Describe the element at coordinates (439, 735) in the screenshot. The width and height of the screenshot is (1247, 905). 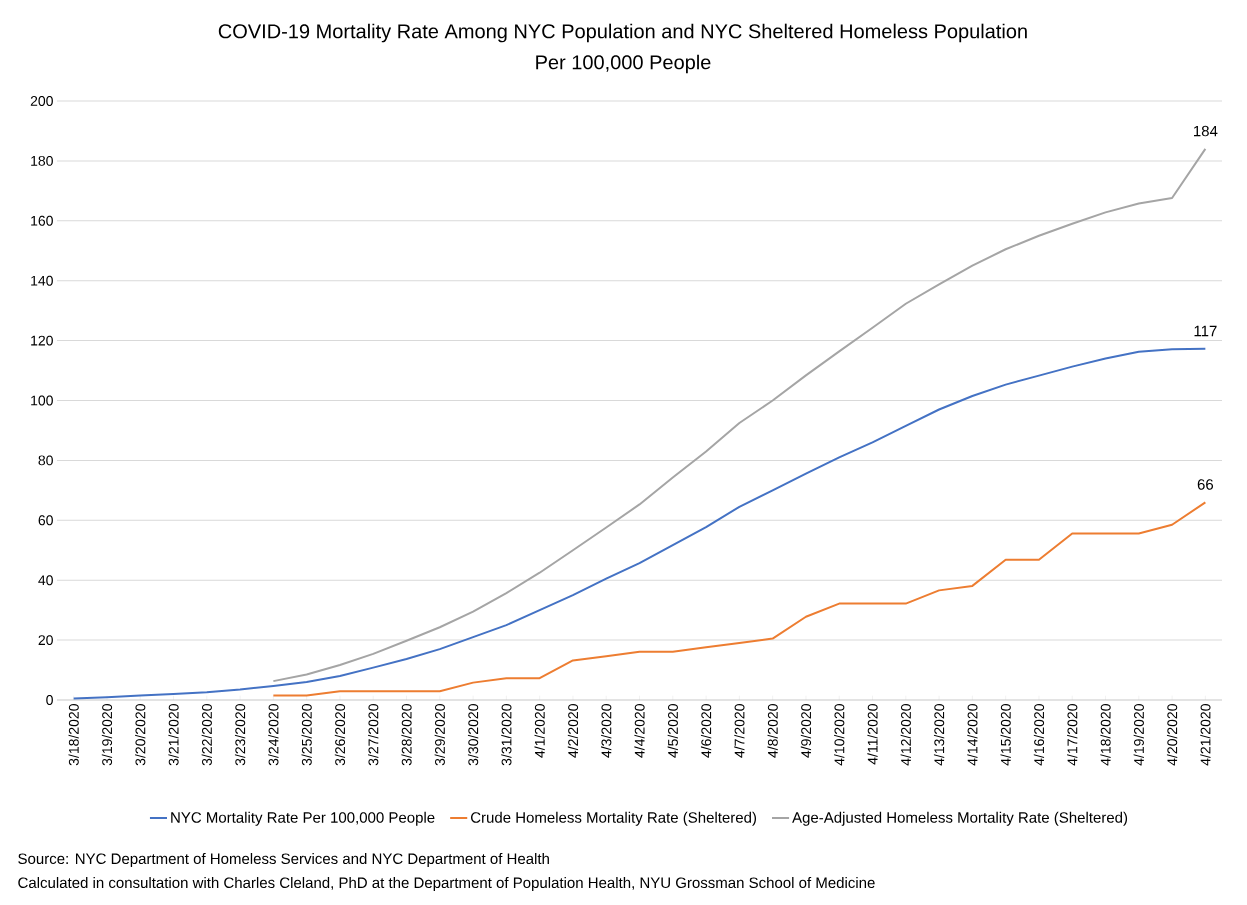
I see `x-tick-label: 3/29/2020` at that location.